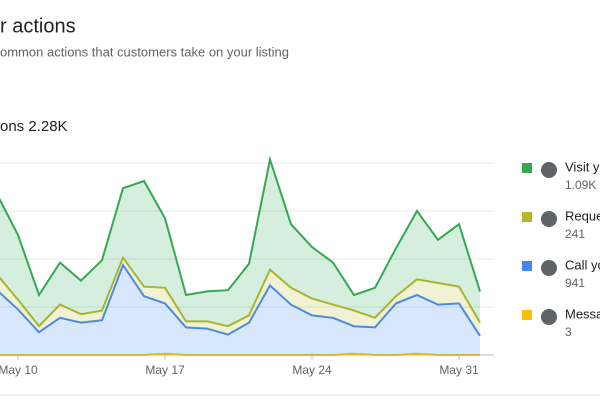  Describe the element at coordinates (575, 234) in the screenshot. I see `legend-total: 241` at that location.